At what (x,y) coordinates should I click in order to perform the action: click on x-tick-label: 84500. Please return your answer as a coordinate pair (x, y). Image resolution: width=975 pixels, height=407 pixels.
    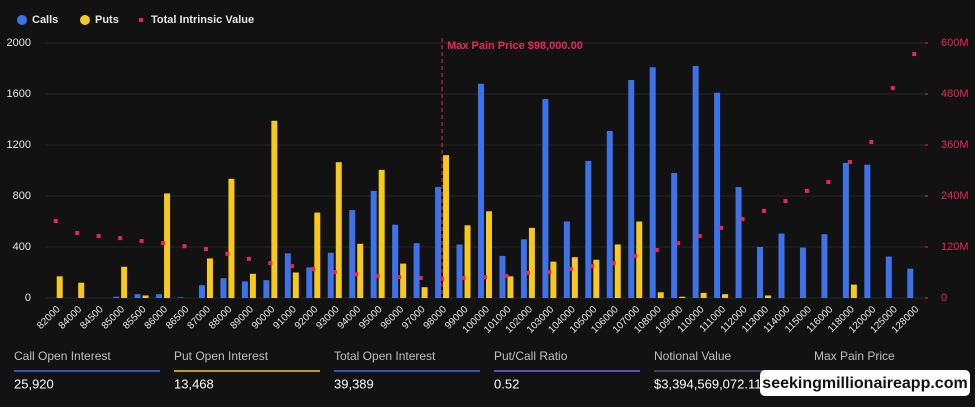
    Looking at the image, I should click on (92, 318).